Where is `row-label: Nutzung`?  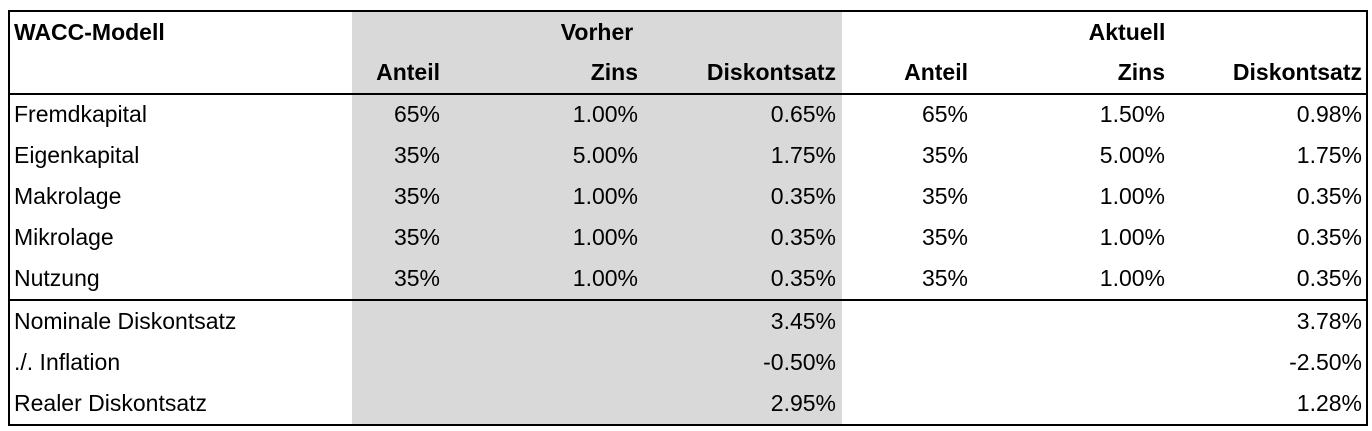
row-label: Nutzung is located at coordinates (57, 278).